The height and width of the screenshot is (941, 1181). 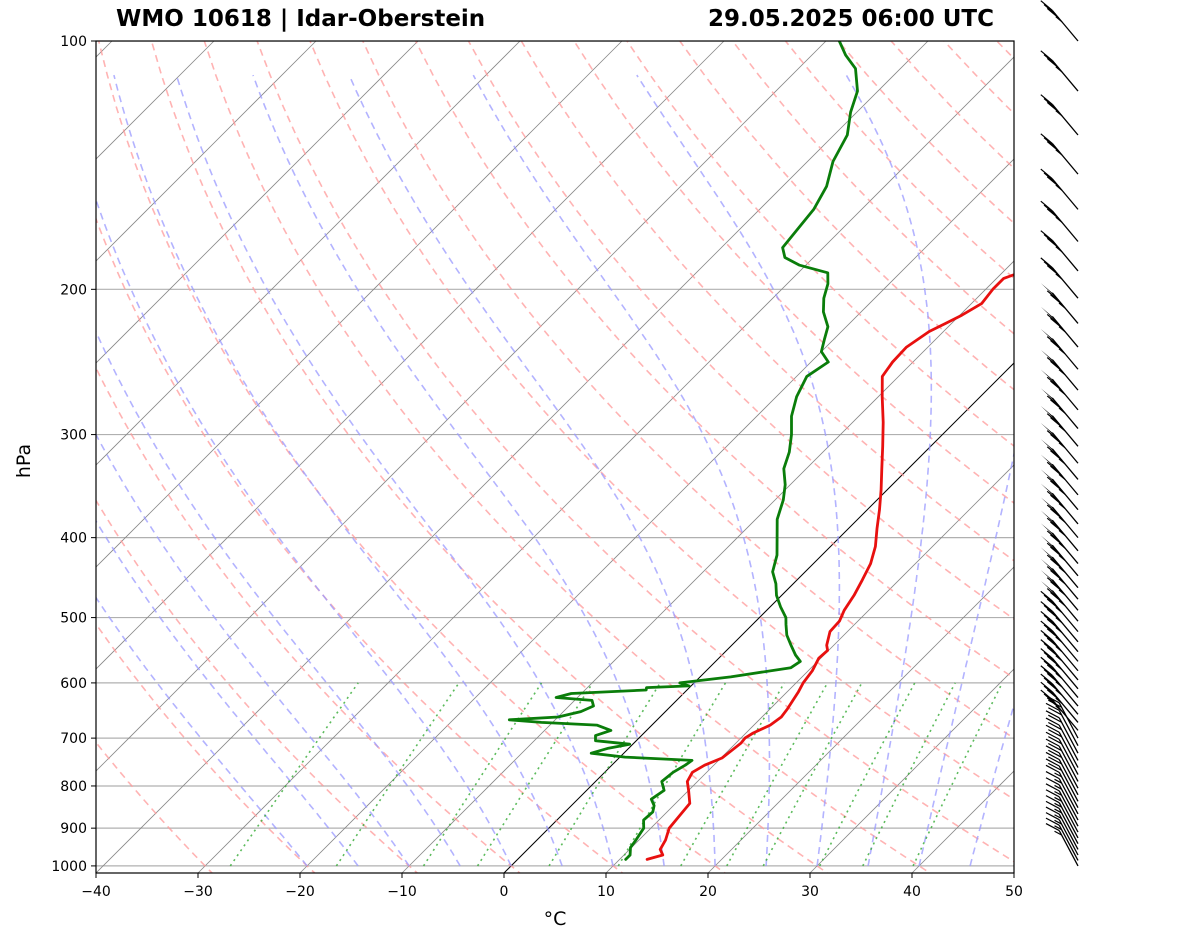 What do you see at coordinates (198, 892) in the screenshot?
I see `x-tick-label: −30` at bounding box center [198, 892].